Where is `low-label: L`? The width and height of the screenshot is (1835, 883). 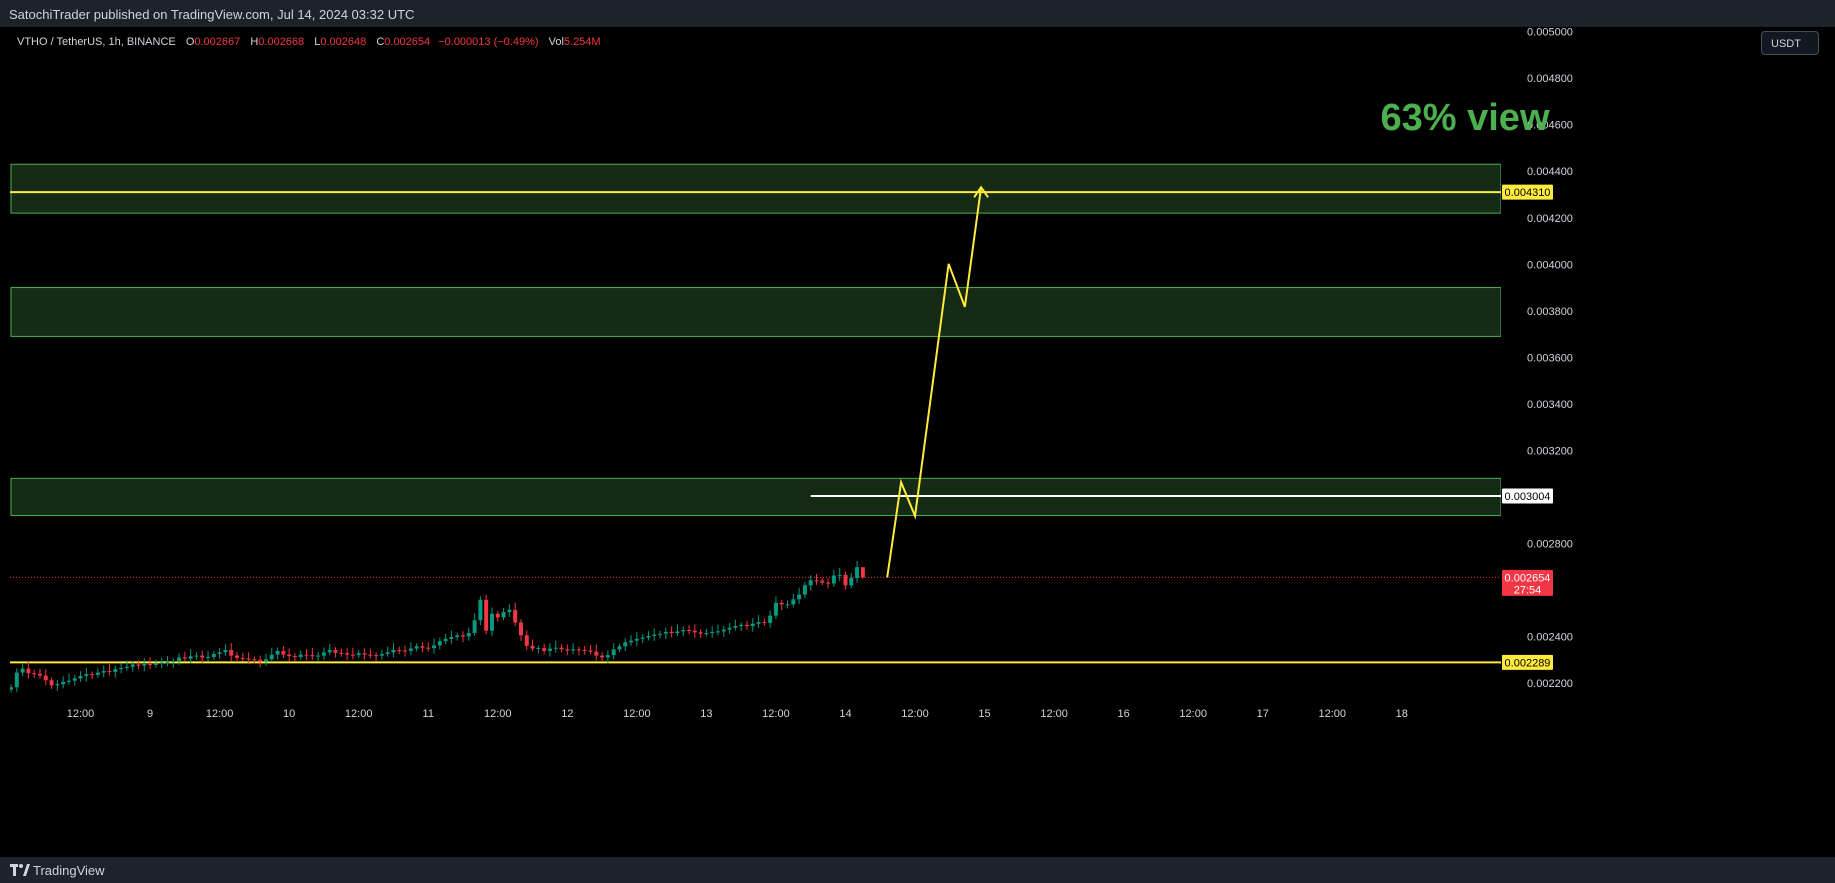
low-label: L is located at coordinates (317, 42).